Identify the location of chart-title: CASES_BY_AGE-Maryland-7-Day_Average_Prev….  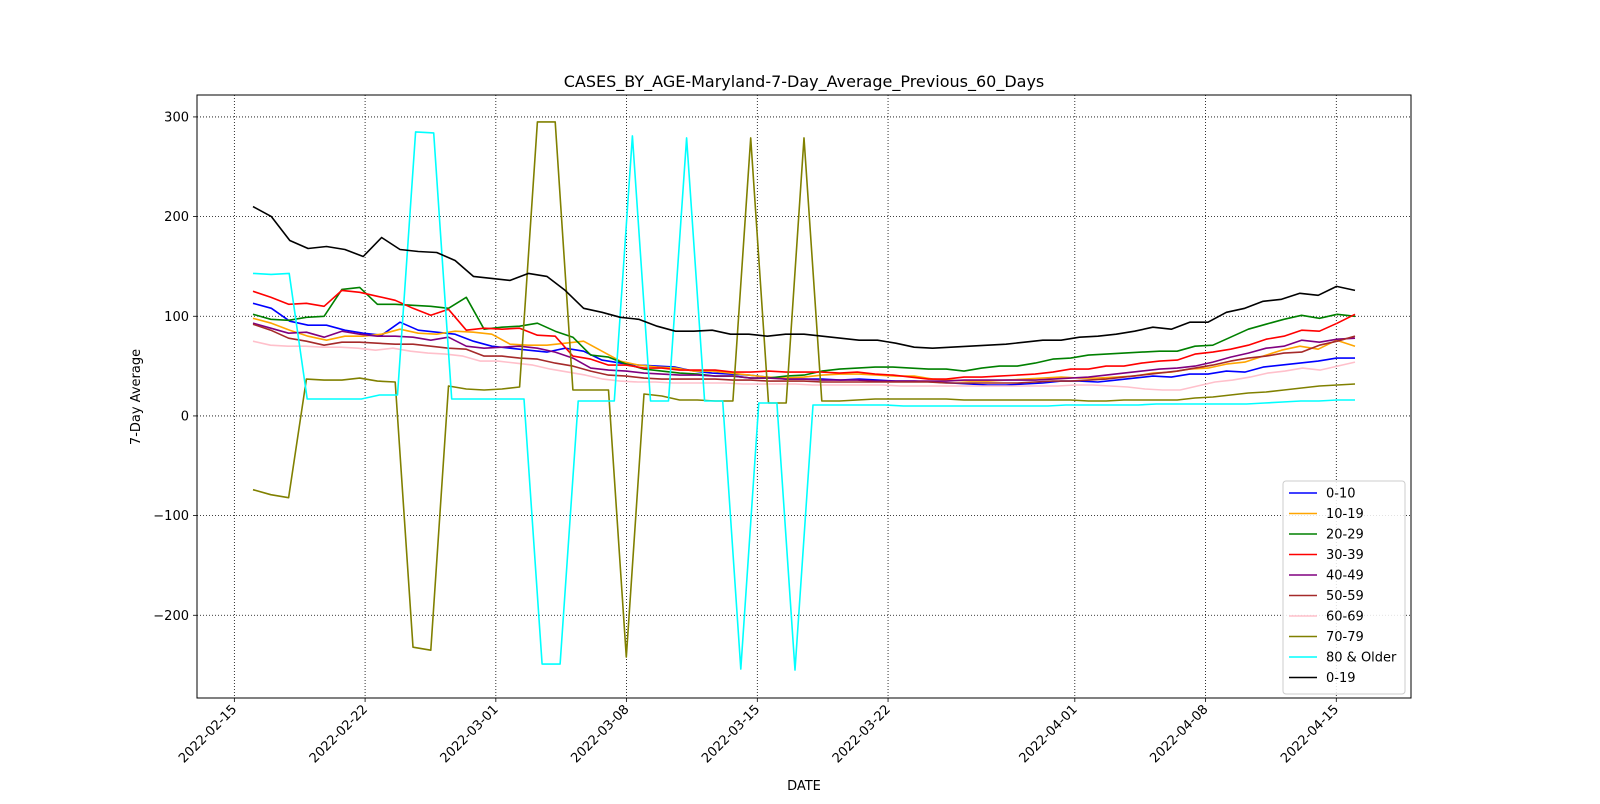
(804, 82).